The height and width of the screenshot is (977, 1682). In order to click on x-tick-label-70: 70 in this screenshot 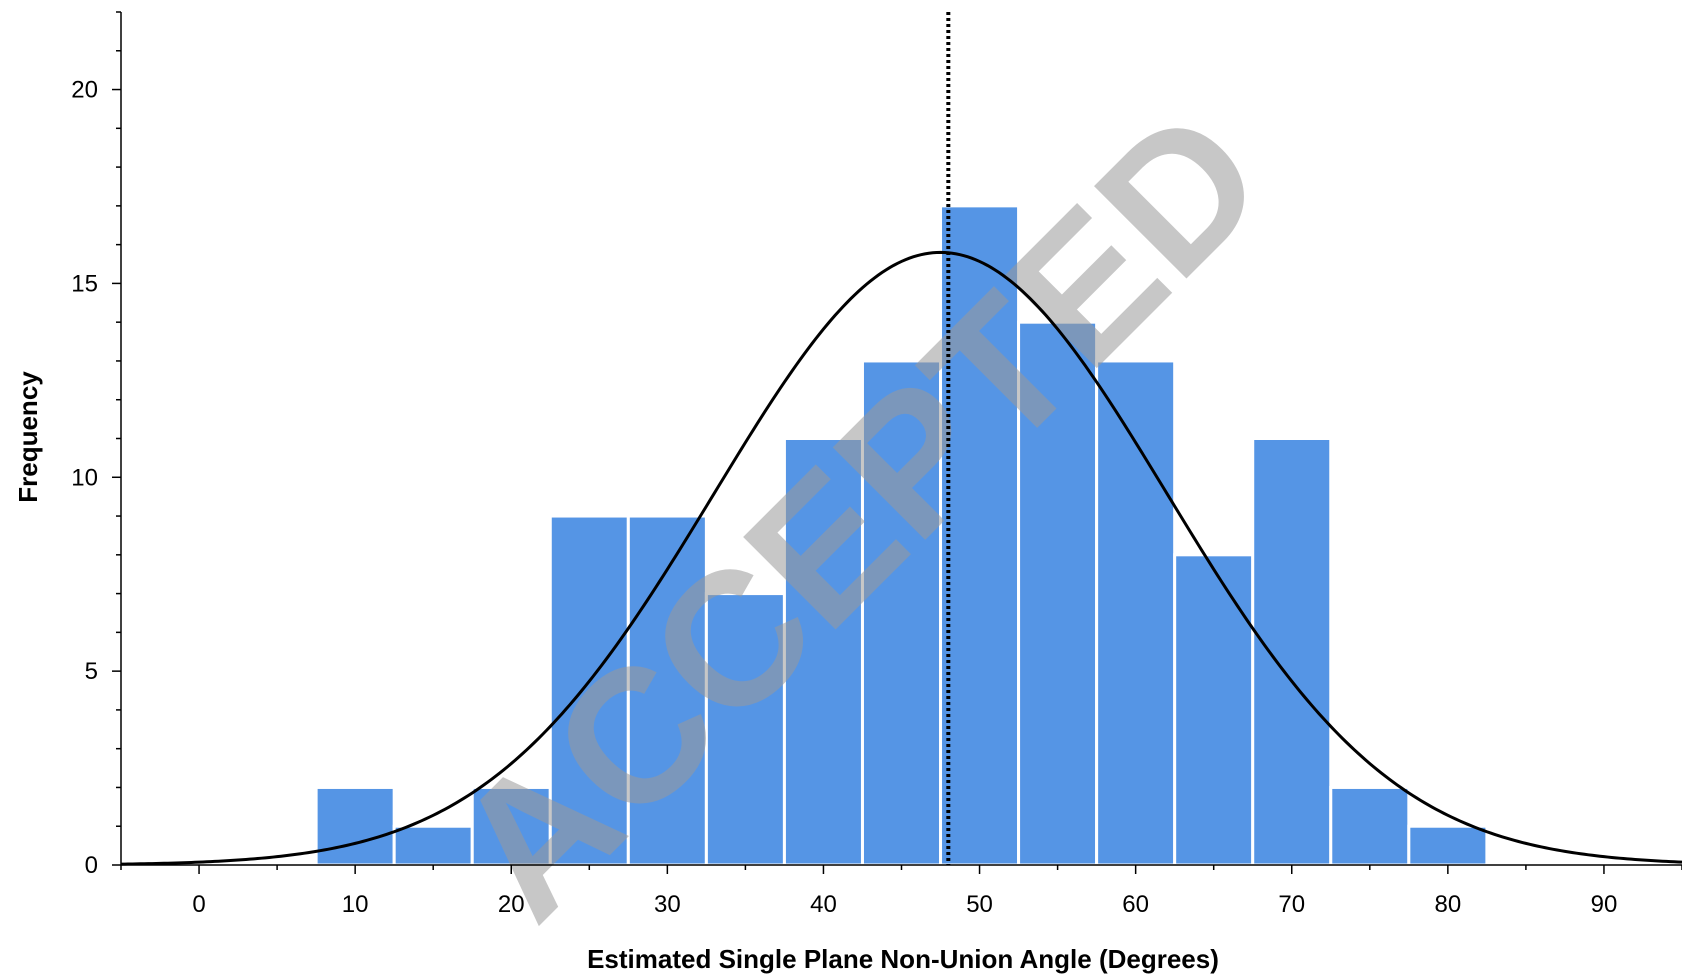, I will do `click(1291, 904)`.